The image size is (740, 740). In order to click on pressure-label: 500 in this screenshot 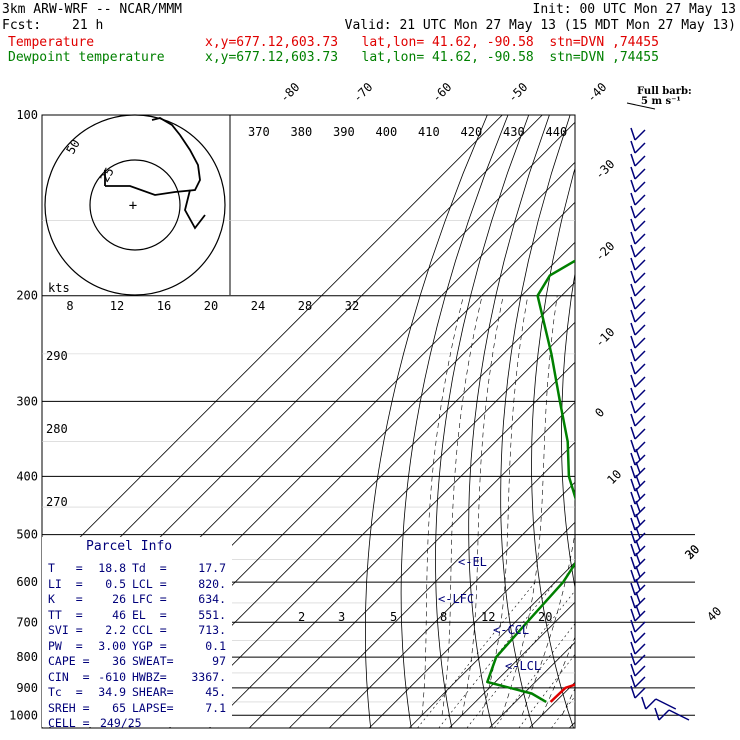, I will do `click(27, 535)`.